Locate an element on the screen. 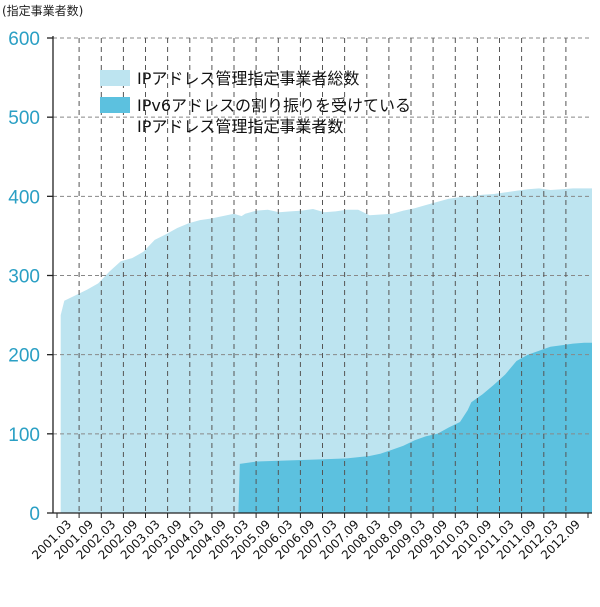 The image size is (600, 607). legend-swatch-ipv6 is located at coordinates (115, 105).